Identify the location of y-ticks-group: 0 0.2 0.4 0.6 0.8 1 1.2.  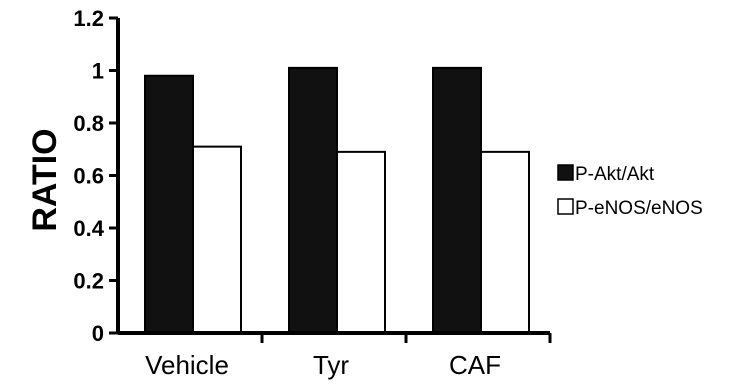
(95, 176).